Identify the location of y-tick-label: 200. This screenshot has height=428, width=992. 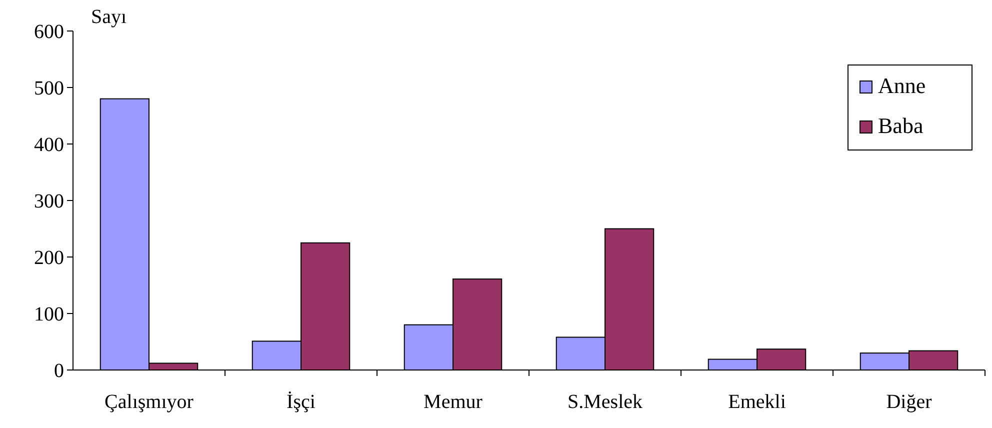
(49, 258).